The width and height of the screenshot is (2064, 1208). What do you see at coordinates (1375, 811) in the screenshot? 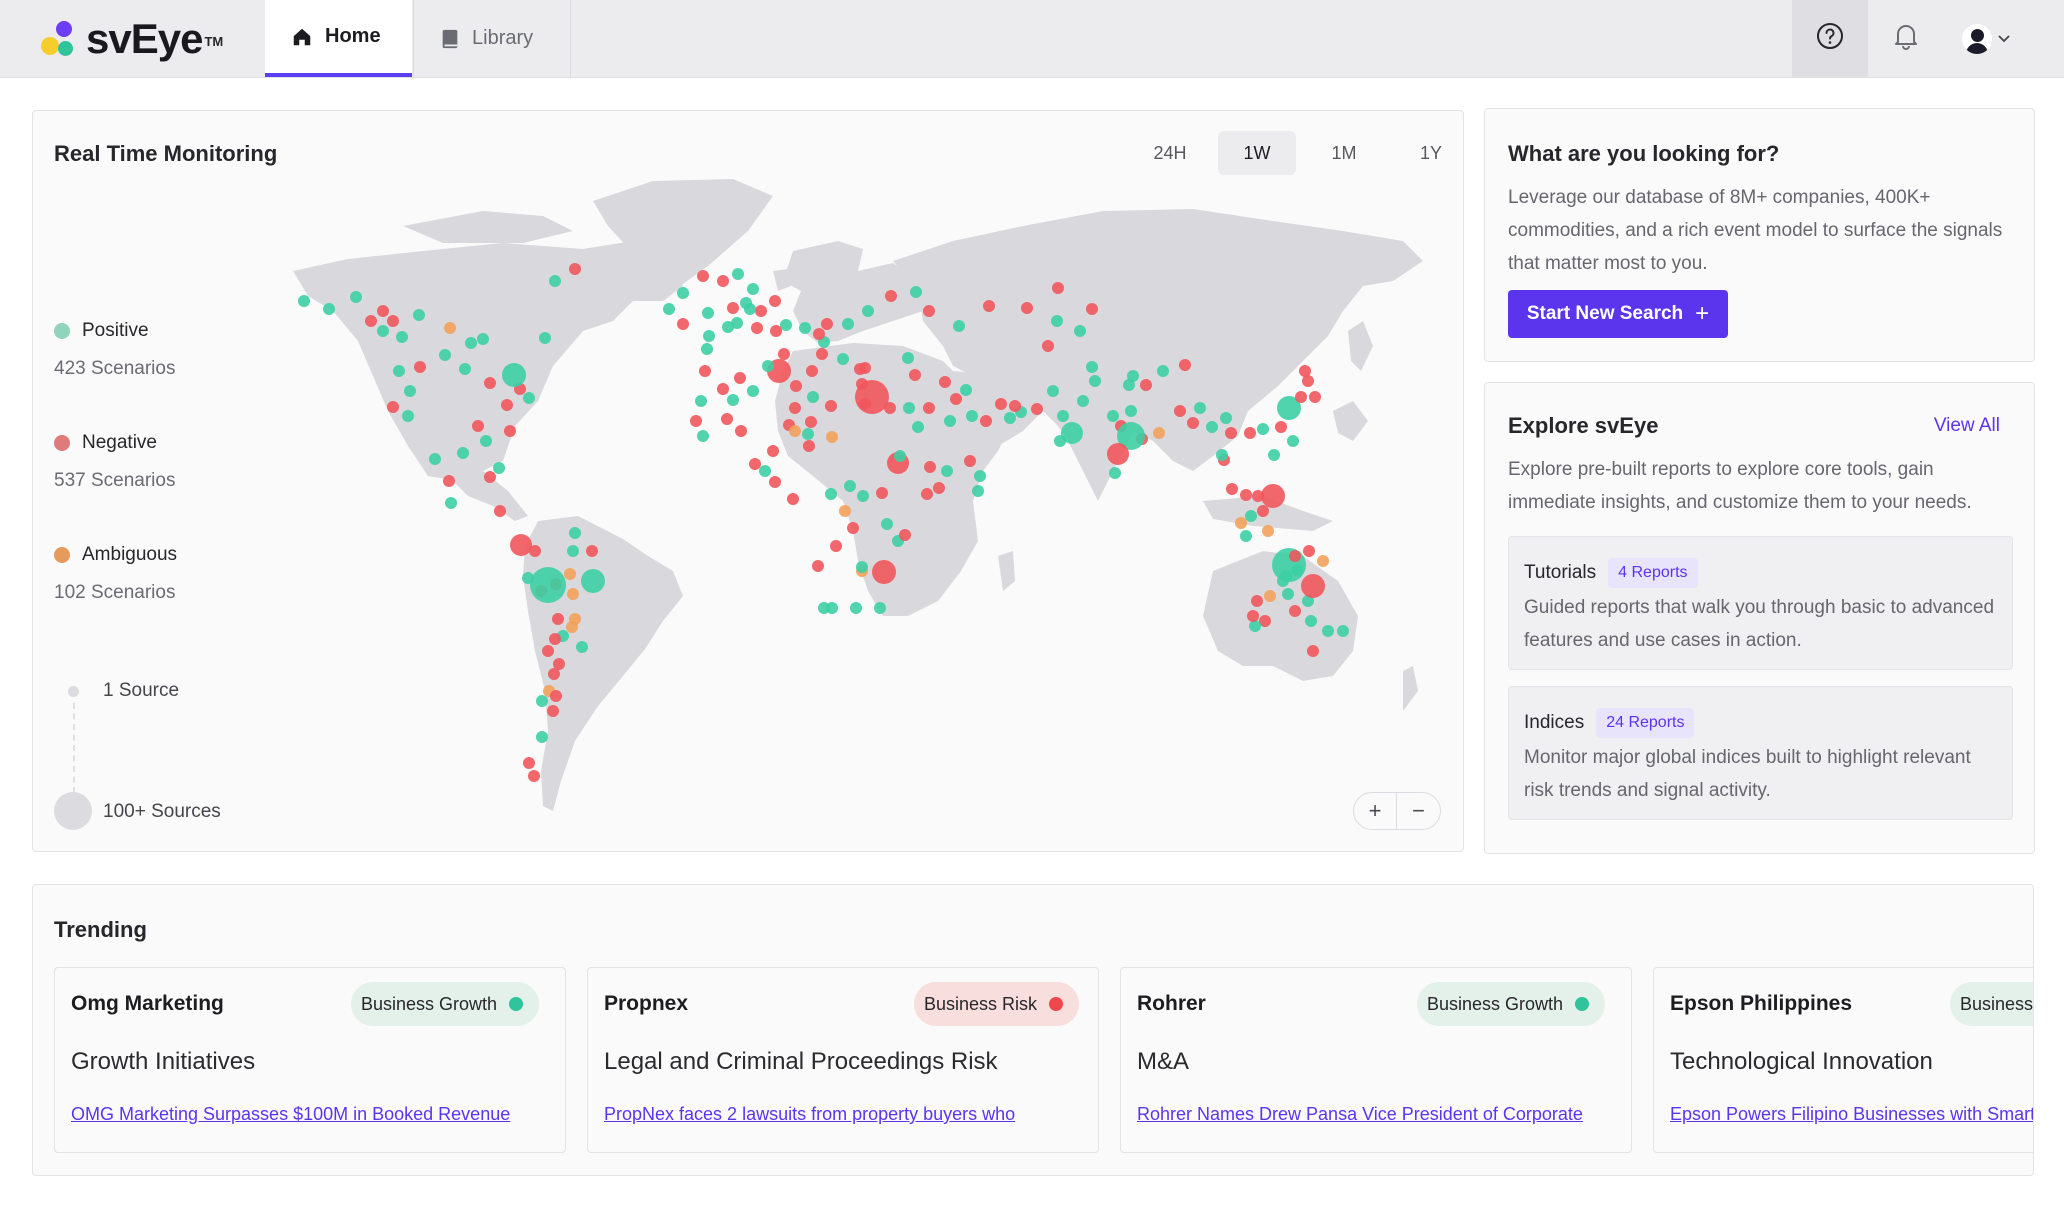
I see `zoom-in-button: +` at bounding box center [1375, 811].